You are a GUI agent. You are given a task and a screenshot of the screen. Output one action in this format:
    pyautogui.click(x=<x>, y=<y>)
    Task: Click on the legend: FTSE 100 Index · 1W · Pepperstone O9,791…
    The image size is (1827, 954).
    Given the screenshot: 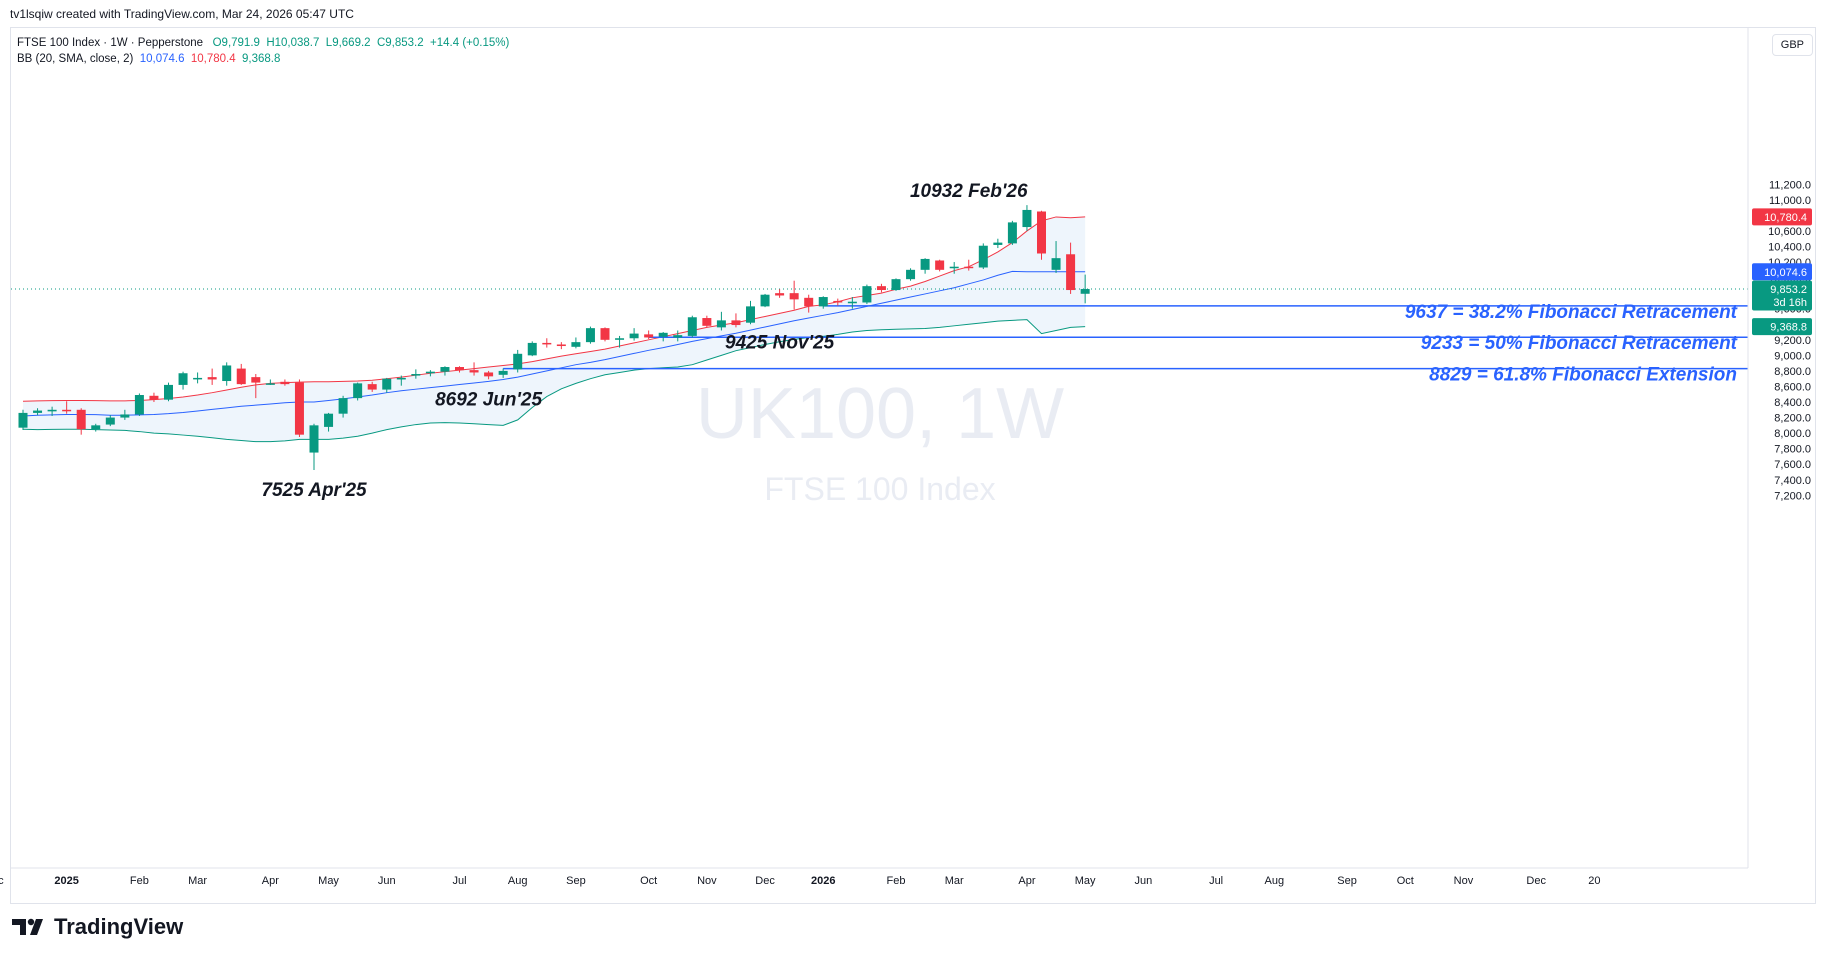 What is the action you would take?
    pyautogui.click(x=263, y=51)
    